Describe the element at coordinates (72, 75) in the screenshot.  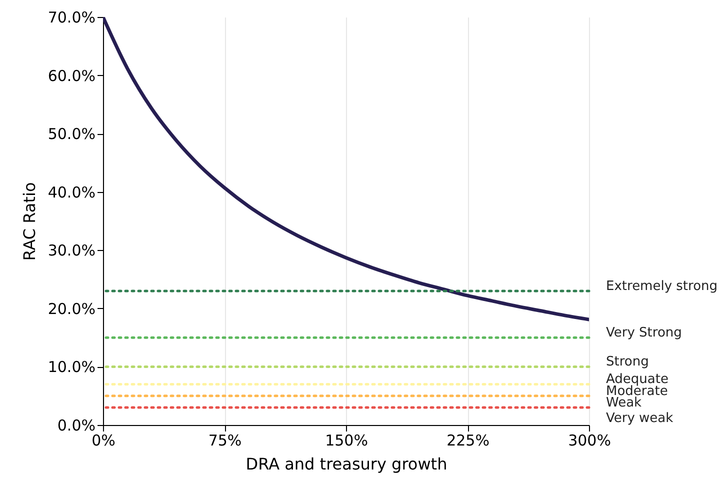
I see `y-tick-label: 60.0%` at that location.